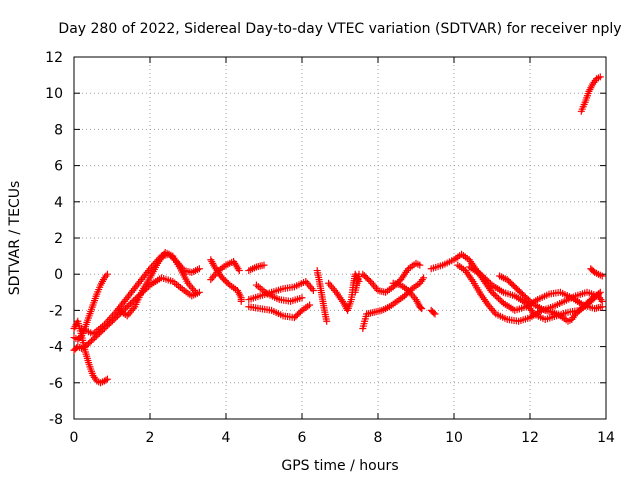  I want to click on series-arc-v, so click(549, 298).